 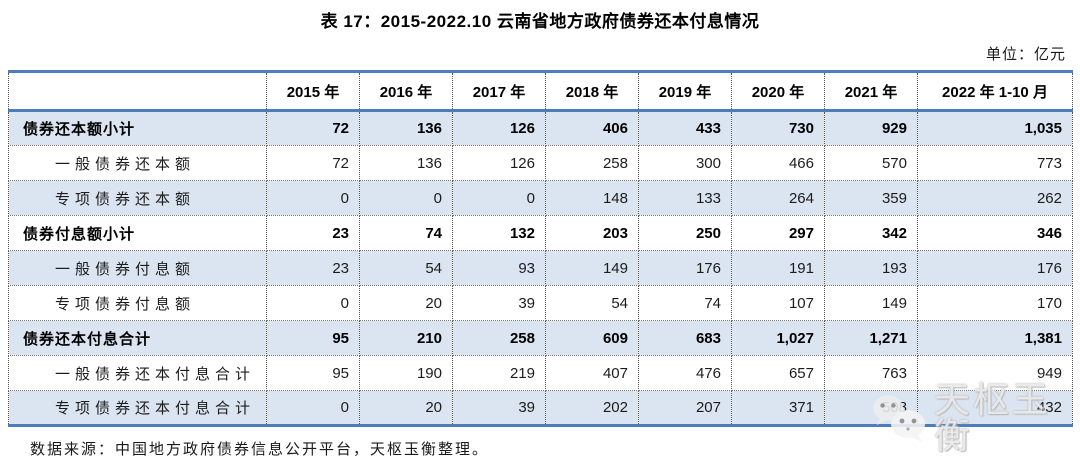 I want to click on value-cell: 74, so click(x=685, y=303).